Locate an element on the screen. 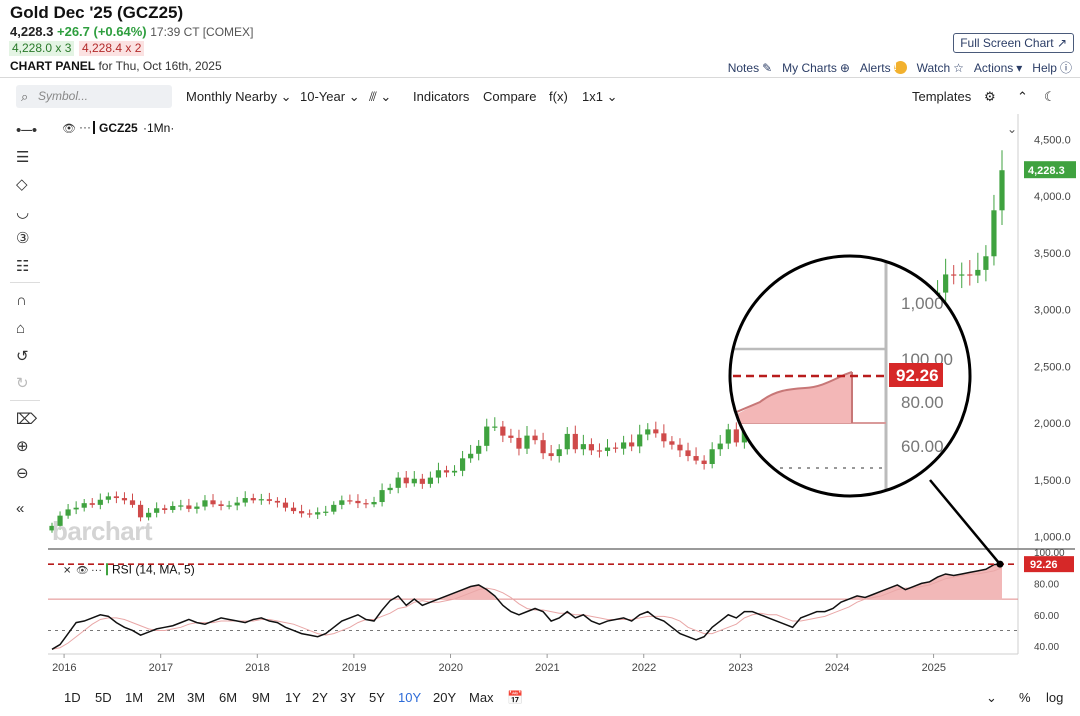 Image resolution: width=1080 pixels, height=716 pixels. function-button: f(x) is located at coordinates (558, 96).